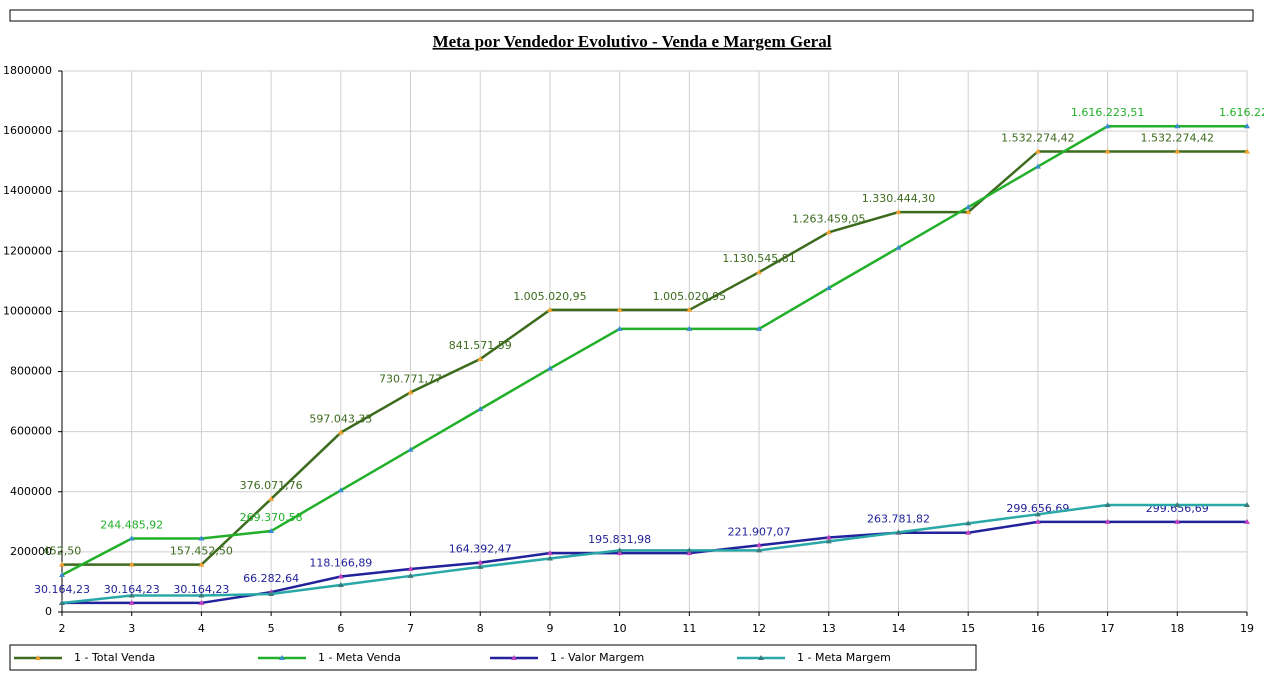  Describe the element at coordinates (1247, 628) in the screenshot. I see `x-tick-label: 19` at that location.